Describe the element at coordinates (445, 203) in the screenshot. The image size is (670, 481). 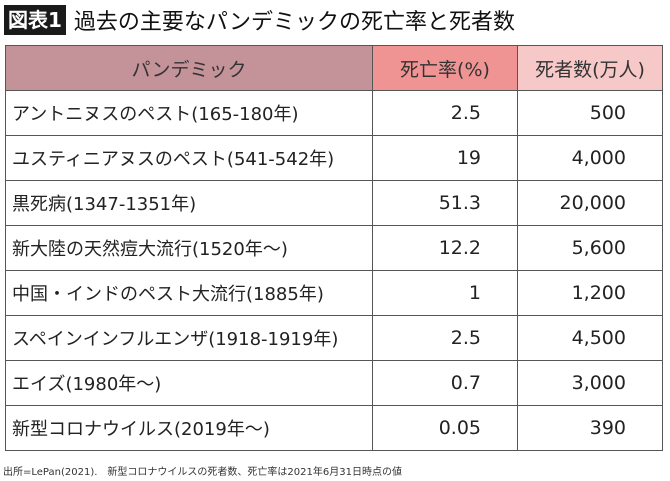
I see `mortality-rate: 51.3` at that location.